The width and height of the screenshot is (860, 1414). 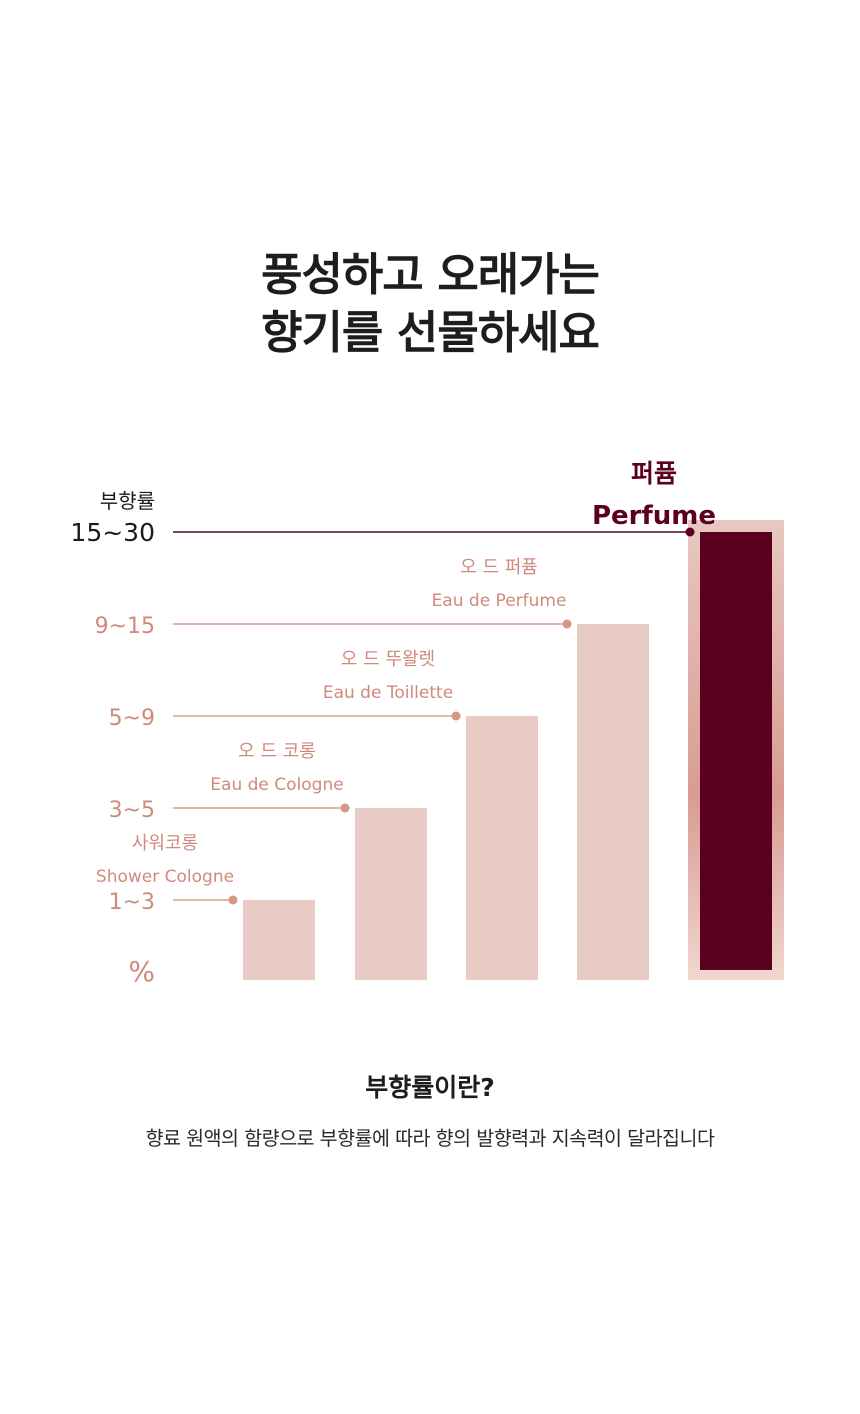 I want to click on category-label-ko-4: 퍼퓸, so click(x=654, y=473).